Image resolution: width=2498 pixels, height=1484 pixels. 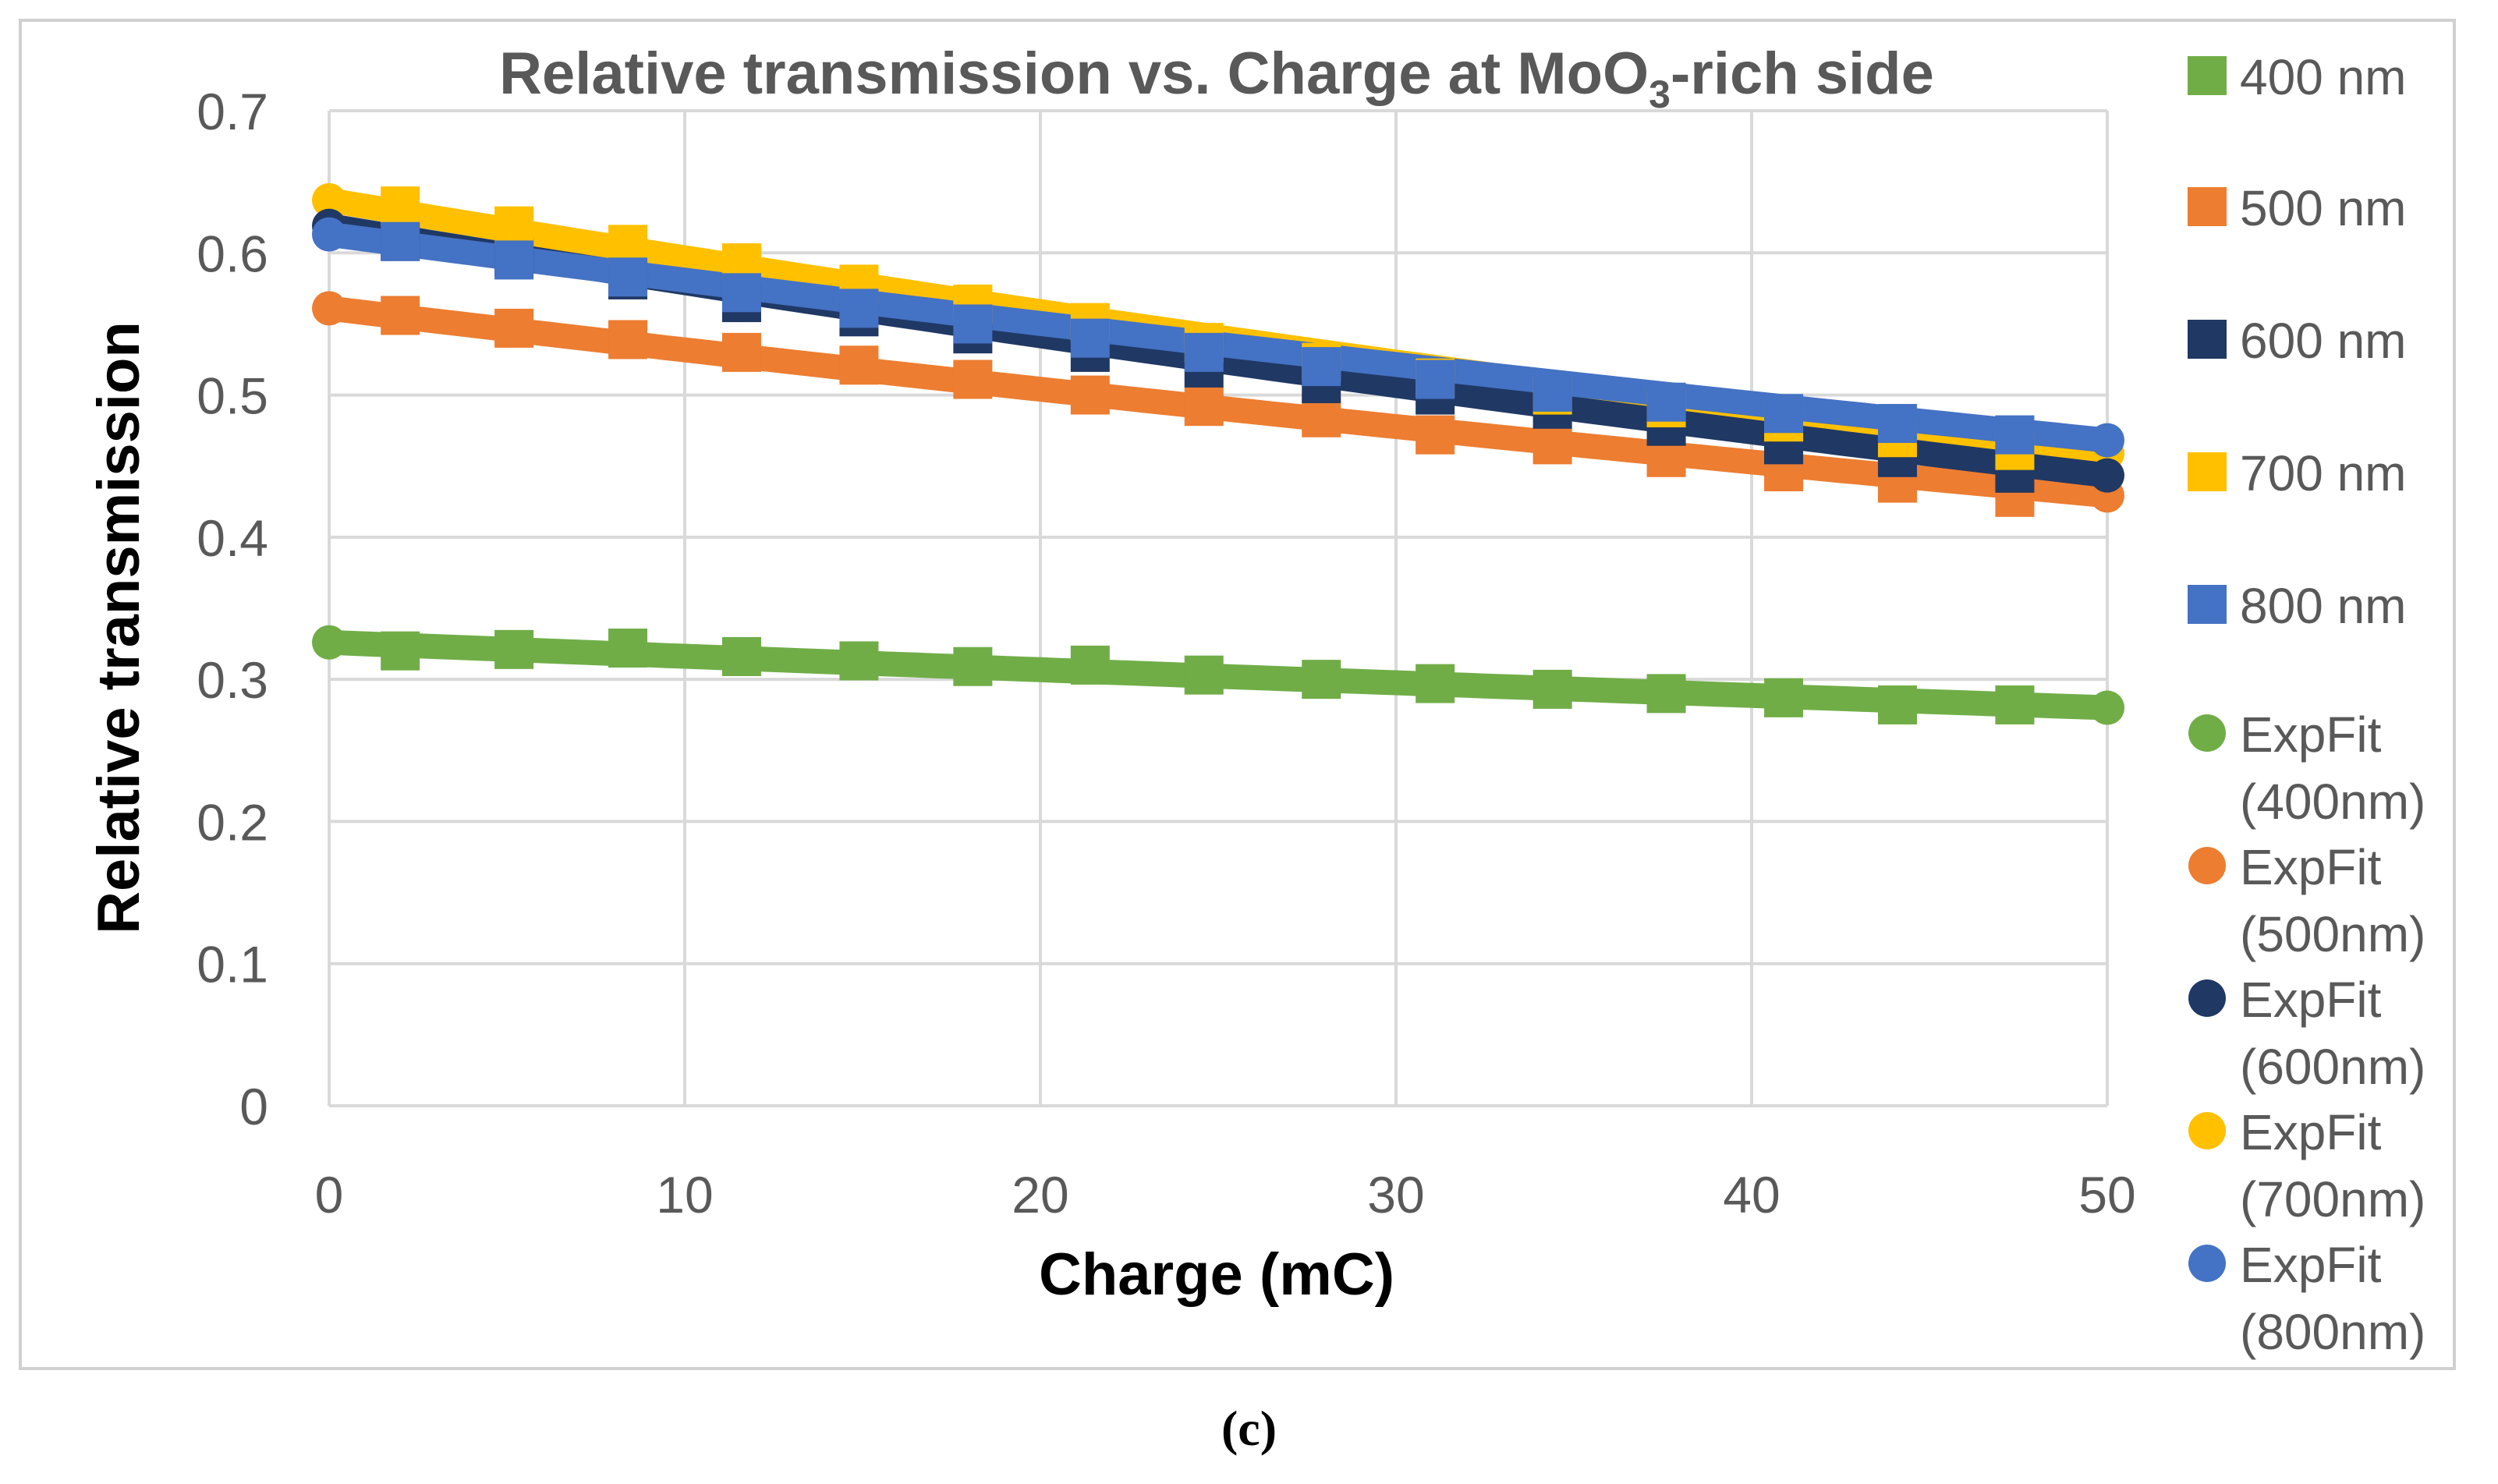 What do you see at coordinates (233, 680) in the screenshot?
I see `y-tick-label: 0.3` at bounding box center [233, 680].